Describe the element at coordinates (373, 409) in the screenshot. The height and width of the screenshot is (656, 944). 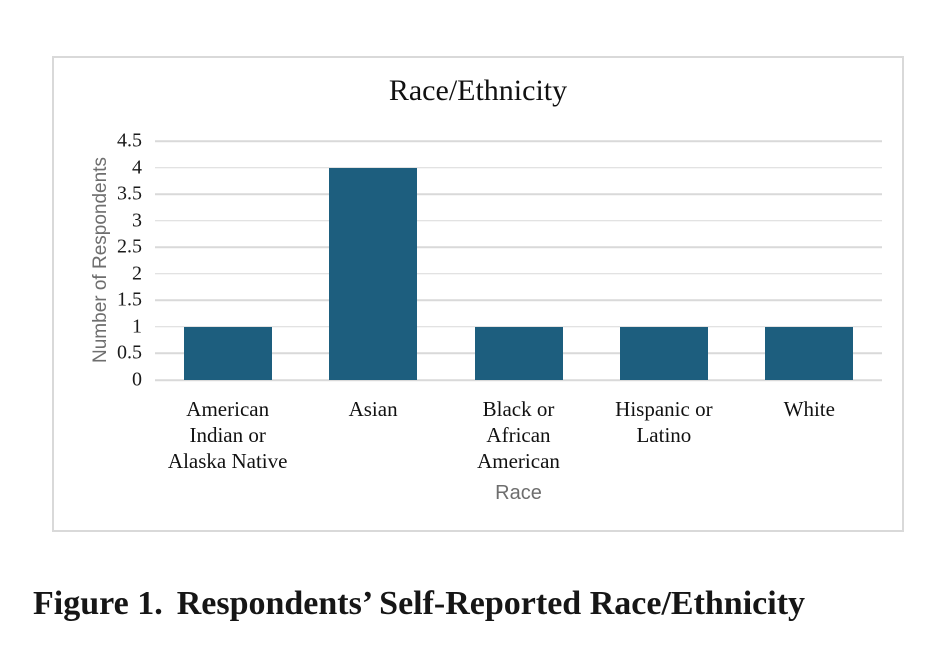
I see `x-category-label: Asian` at that location.